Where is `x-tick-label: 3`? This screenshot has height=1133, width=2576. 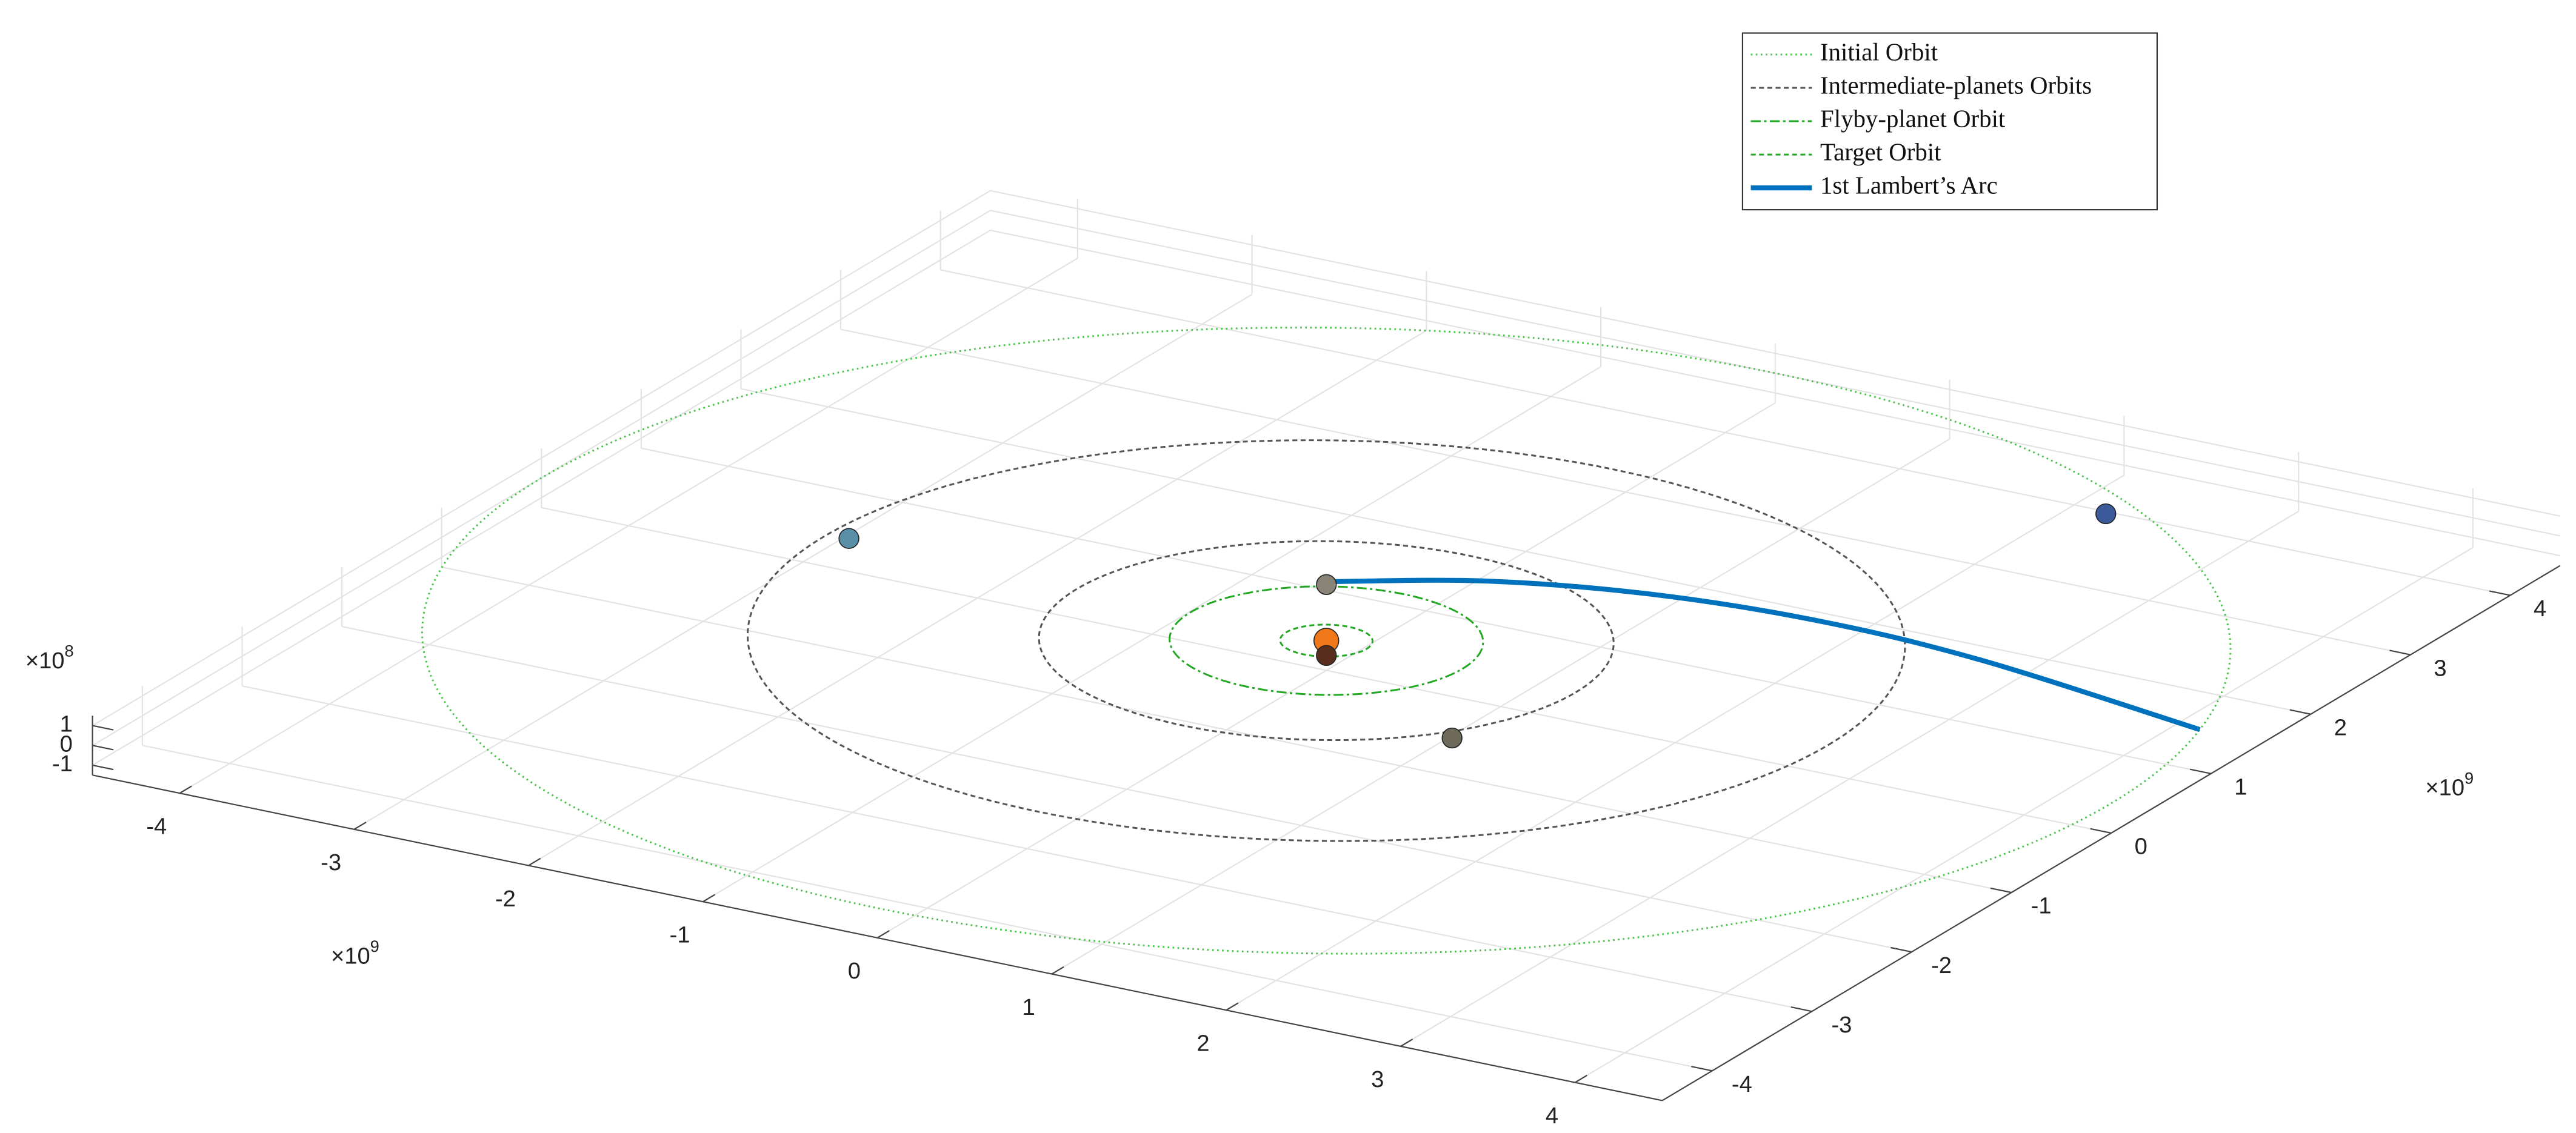 x-tick-label: 3 is located at coordinates (1377, 1079).